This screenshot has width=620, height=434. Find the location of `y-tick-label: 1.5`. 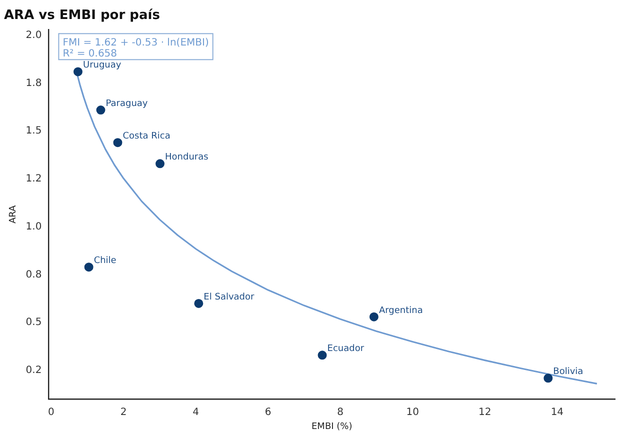

y-tick-label: 1.5 is located at coordinates (34, 131).